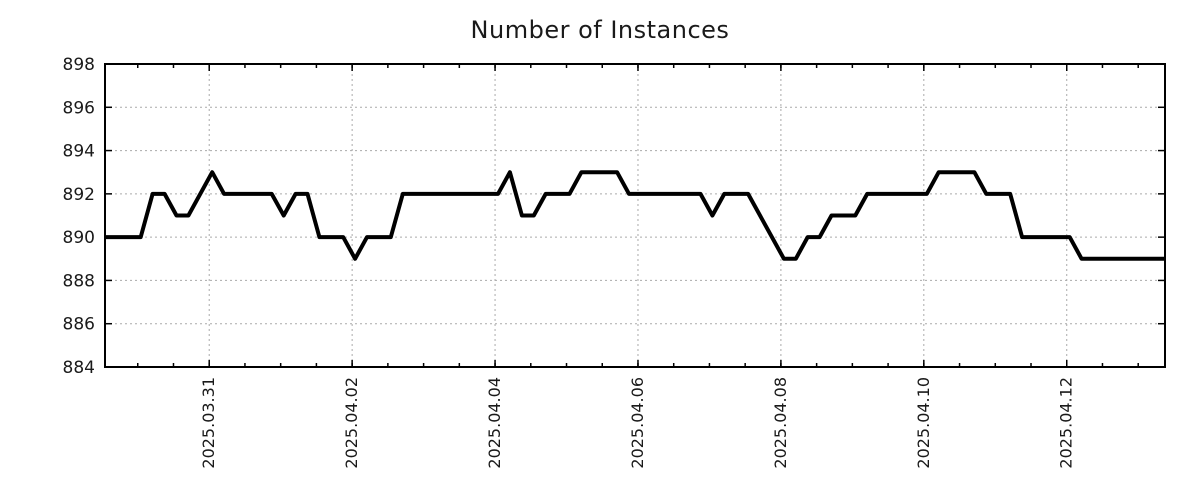 The width and height of the screenshot is (1200, 500). I want to click on x-tick-label: 2025.04.06, so click(637, 423).